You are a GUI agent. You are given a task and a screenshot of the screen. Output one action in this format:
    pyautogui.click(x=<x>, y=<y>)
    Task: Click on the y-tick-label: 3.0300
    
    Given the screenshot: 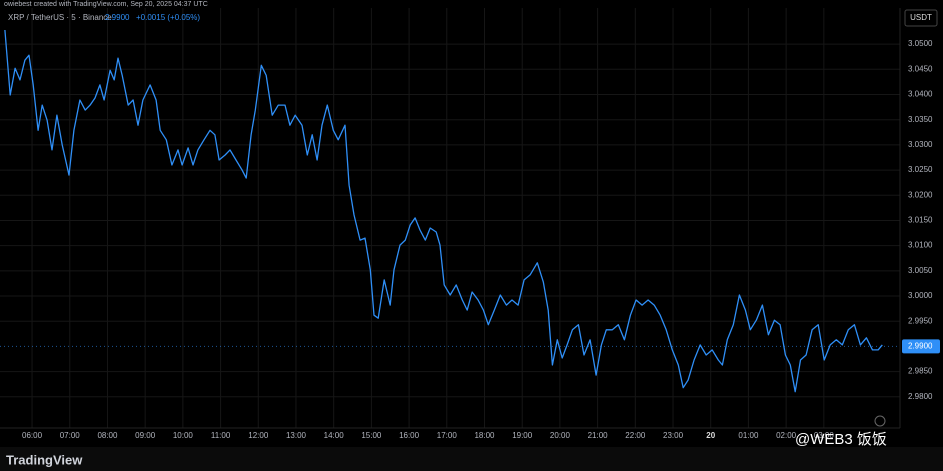 What is the action you would take?
    pyautogui.click(x=920, y=144)
    